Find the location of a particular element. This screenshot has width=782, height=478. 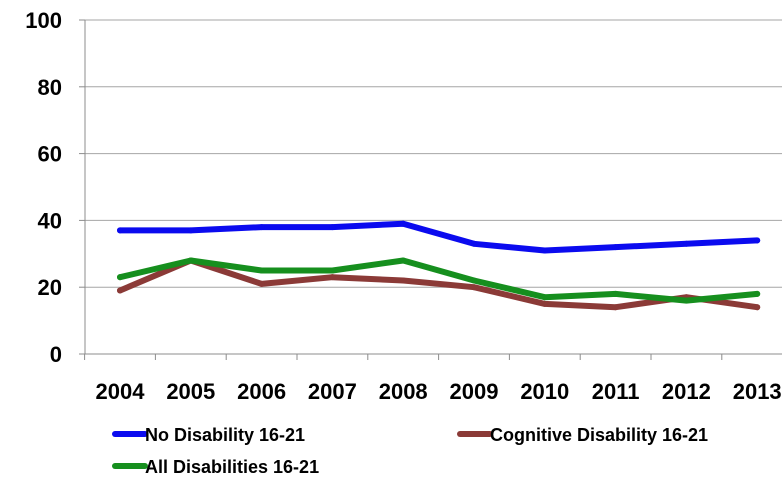

x-tick-label: 2006 is located at coordinates (261, 391).